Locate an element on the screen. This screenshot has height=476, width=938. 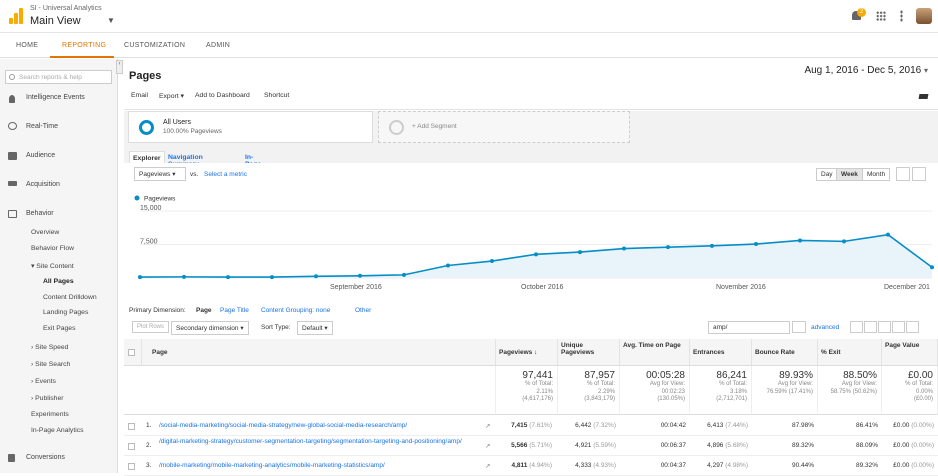
sidebar-sub-landing-pages: Landing Pages is located at coordinates (66, 312).